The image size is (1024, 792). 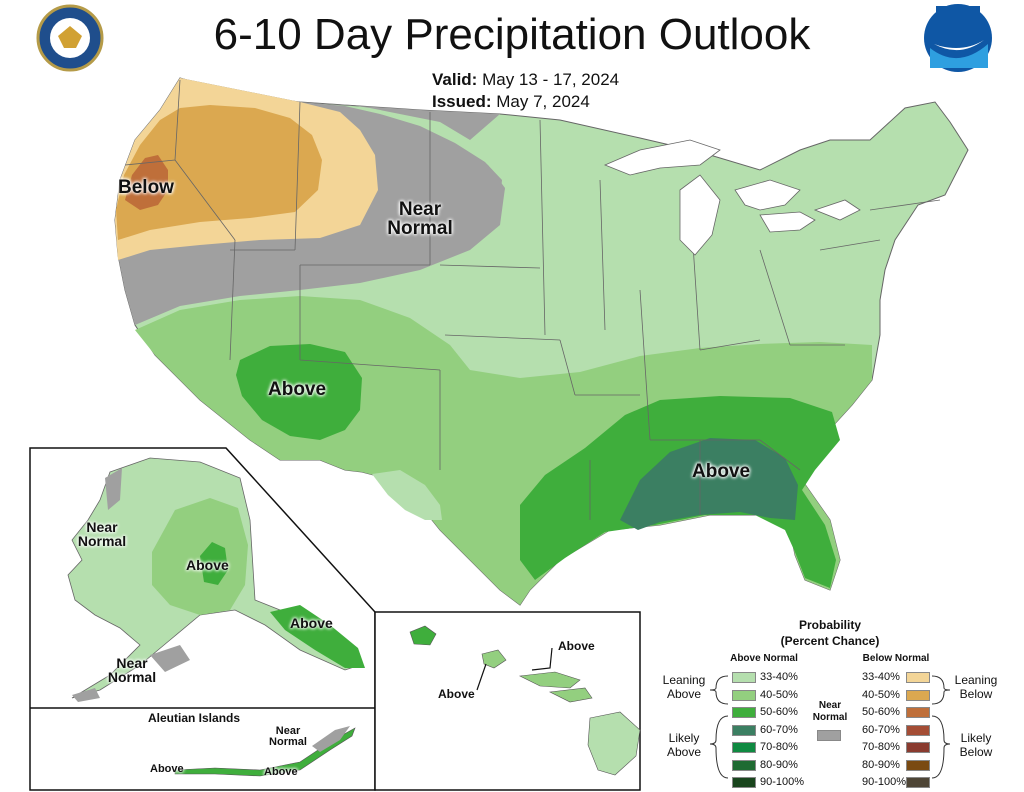 What do you see at coordinates (576, 646) in the screenshot?
I see `label-hawaii-above-right: Above` at bounding box center [576, 646].